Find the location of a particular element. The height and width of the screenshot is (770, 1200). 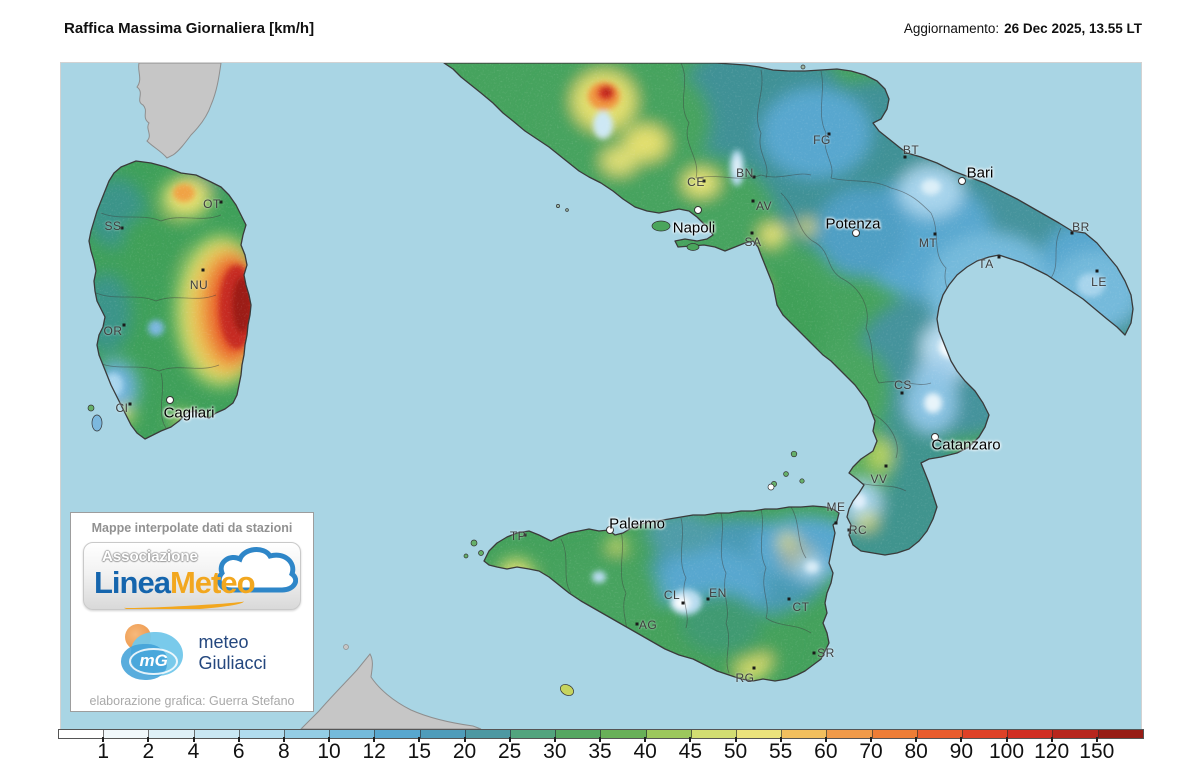

province-label: CS is located at coordinates (903, 385).